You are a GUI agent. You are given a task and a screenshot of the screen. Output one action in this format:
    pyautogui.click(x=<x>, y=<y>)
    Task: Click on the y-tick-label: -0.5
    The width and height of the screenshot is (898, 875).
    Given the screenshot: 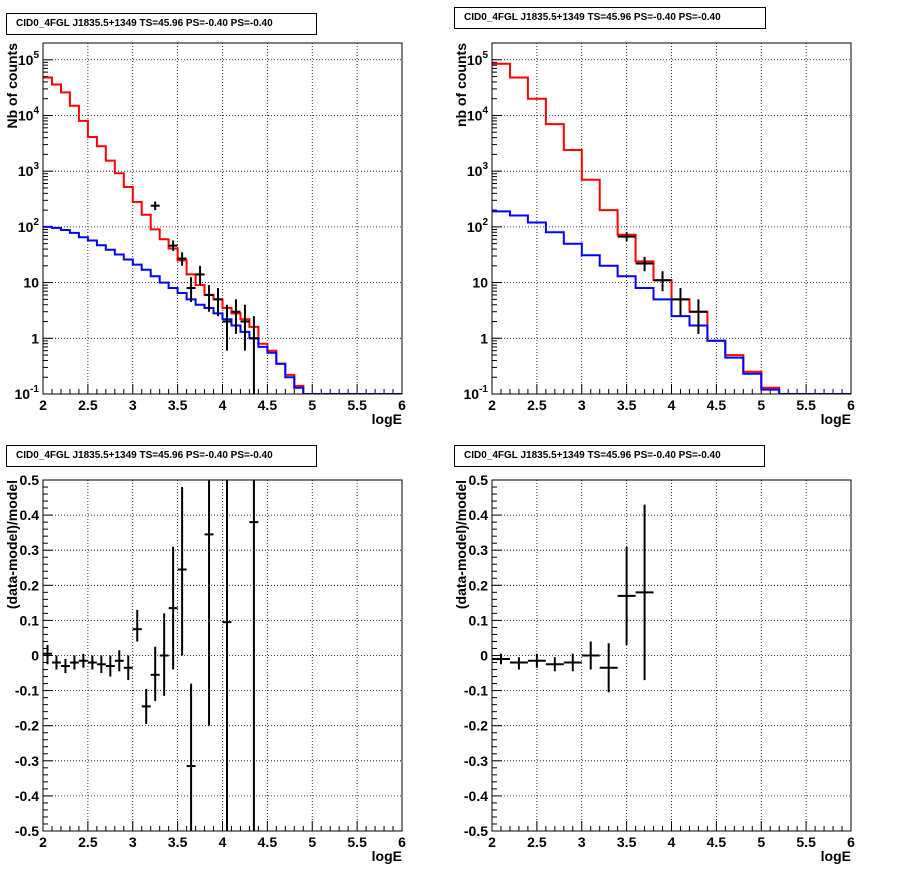 What is the action you would take?
    pyautogui.click(x=476, y=831)
    